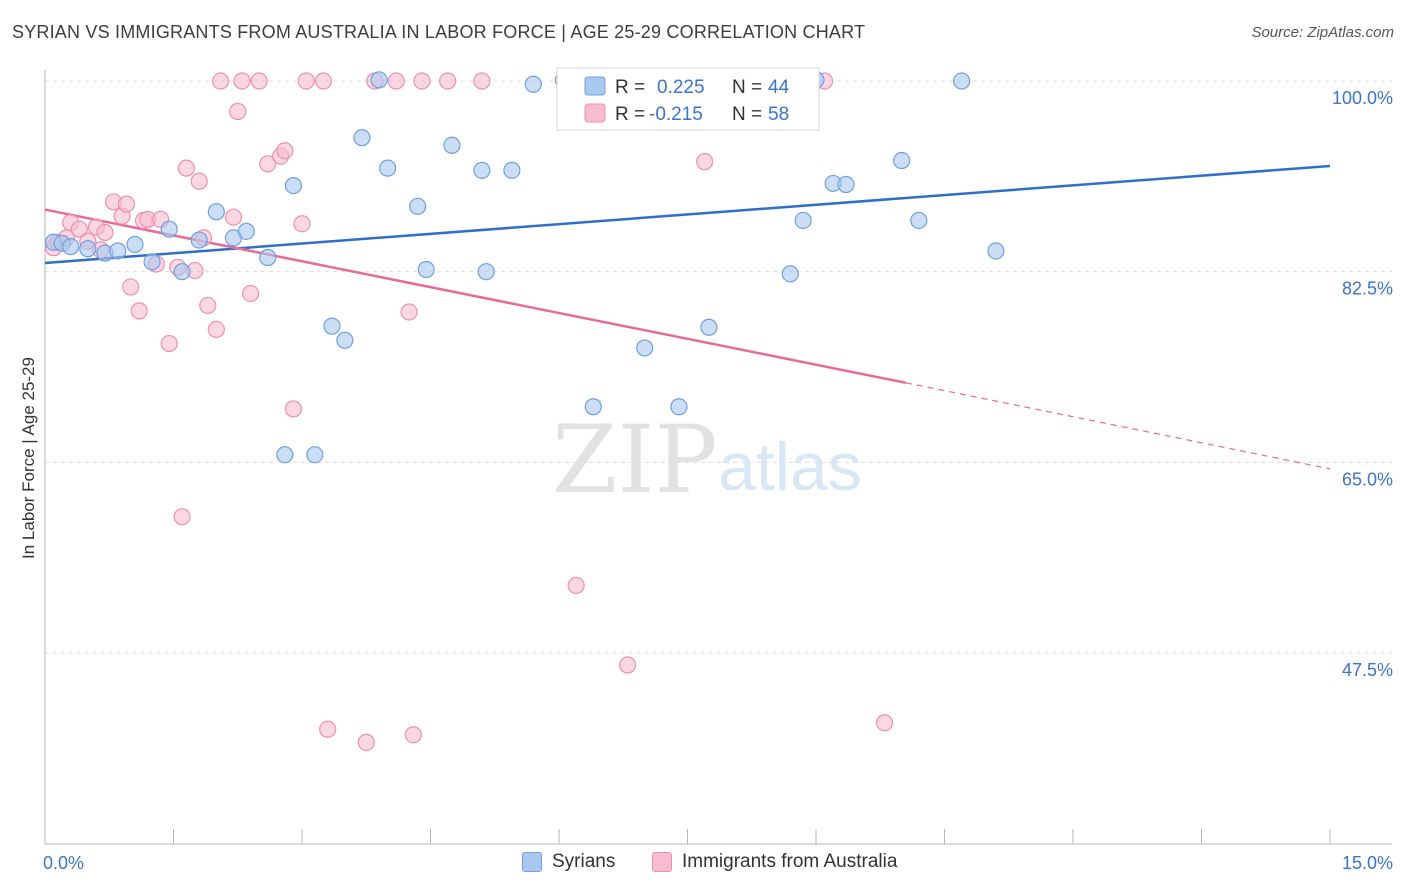  I want to click on source-attribution: Source: ZipAtlas.com, so click(1322, 32).